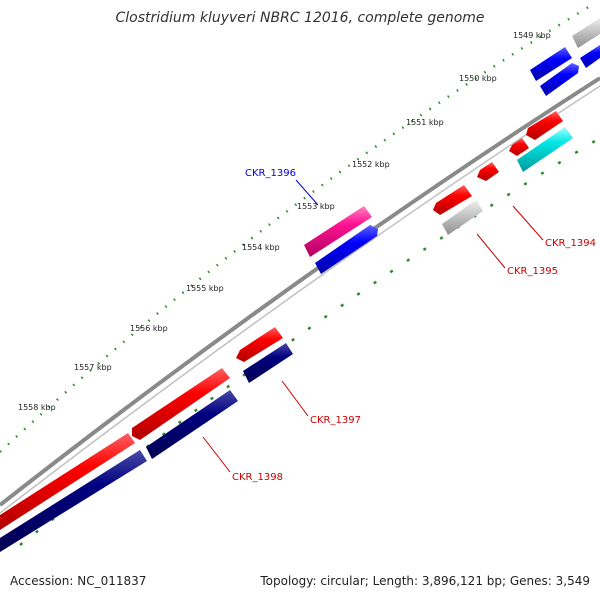  Describe the element at coordinates (570, 243) in the screenshot. I see `gene-label-ckr-1394: CKR_1394` at that location.